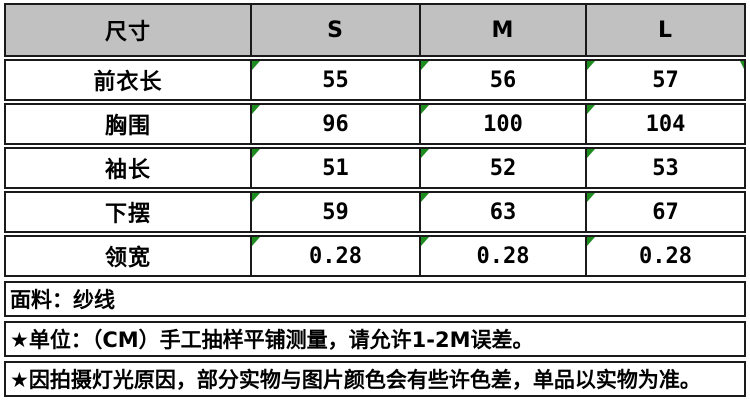 The width and height of the screenshot is (750, 400). I want to click on header-cell-size-l: L, so click(664, 30).